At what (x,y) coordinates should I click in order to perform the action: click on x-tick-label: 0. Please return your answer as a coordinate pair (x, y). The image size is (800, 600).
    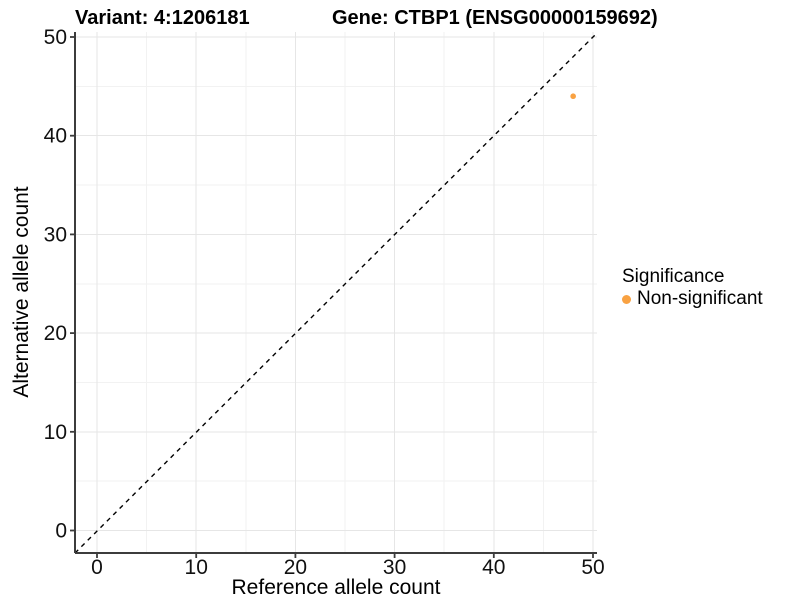
    Looking at the image, I should click on (97, 567).